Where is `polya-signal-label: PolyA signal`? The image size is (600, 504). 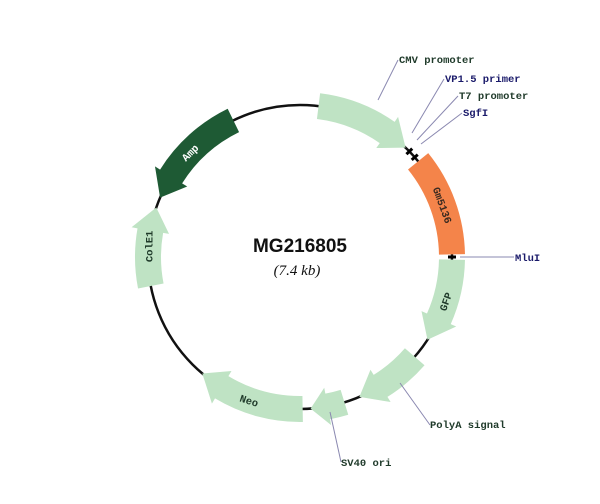 polya-signal-label: PolyA signal is located at coordinates (468, 426).